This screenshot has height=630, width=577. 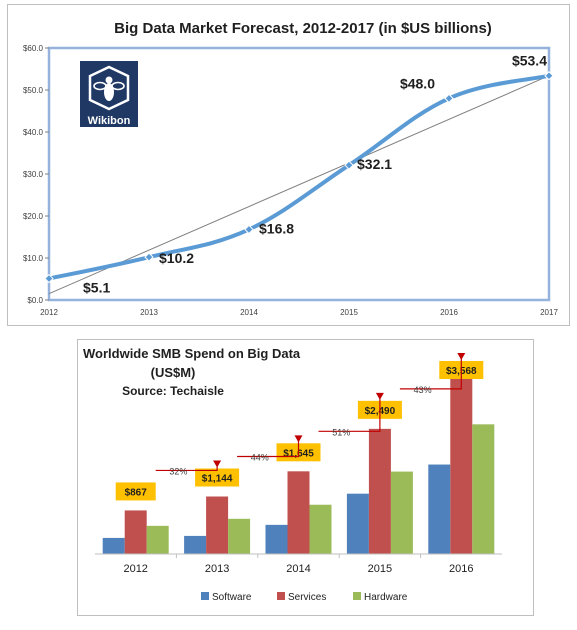 What do you see at coordinates (33, 132) in the screenshot?
I see `y-tick-label: $40.0` at bounding box center [33, 132].